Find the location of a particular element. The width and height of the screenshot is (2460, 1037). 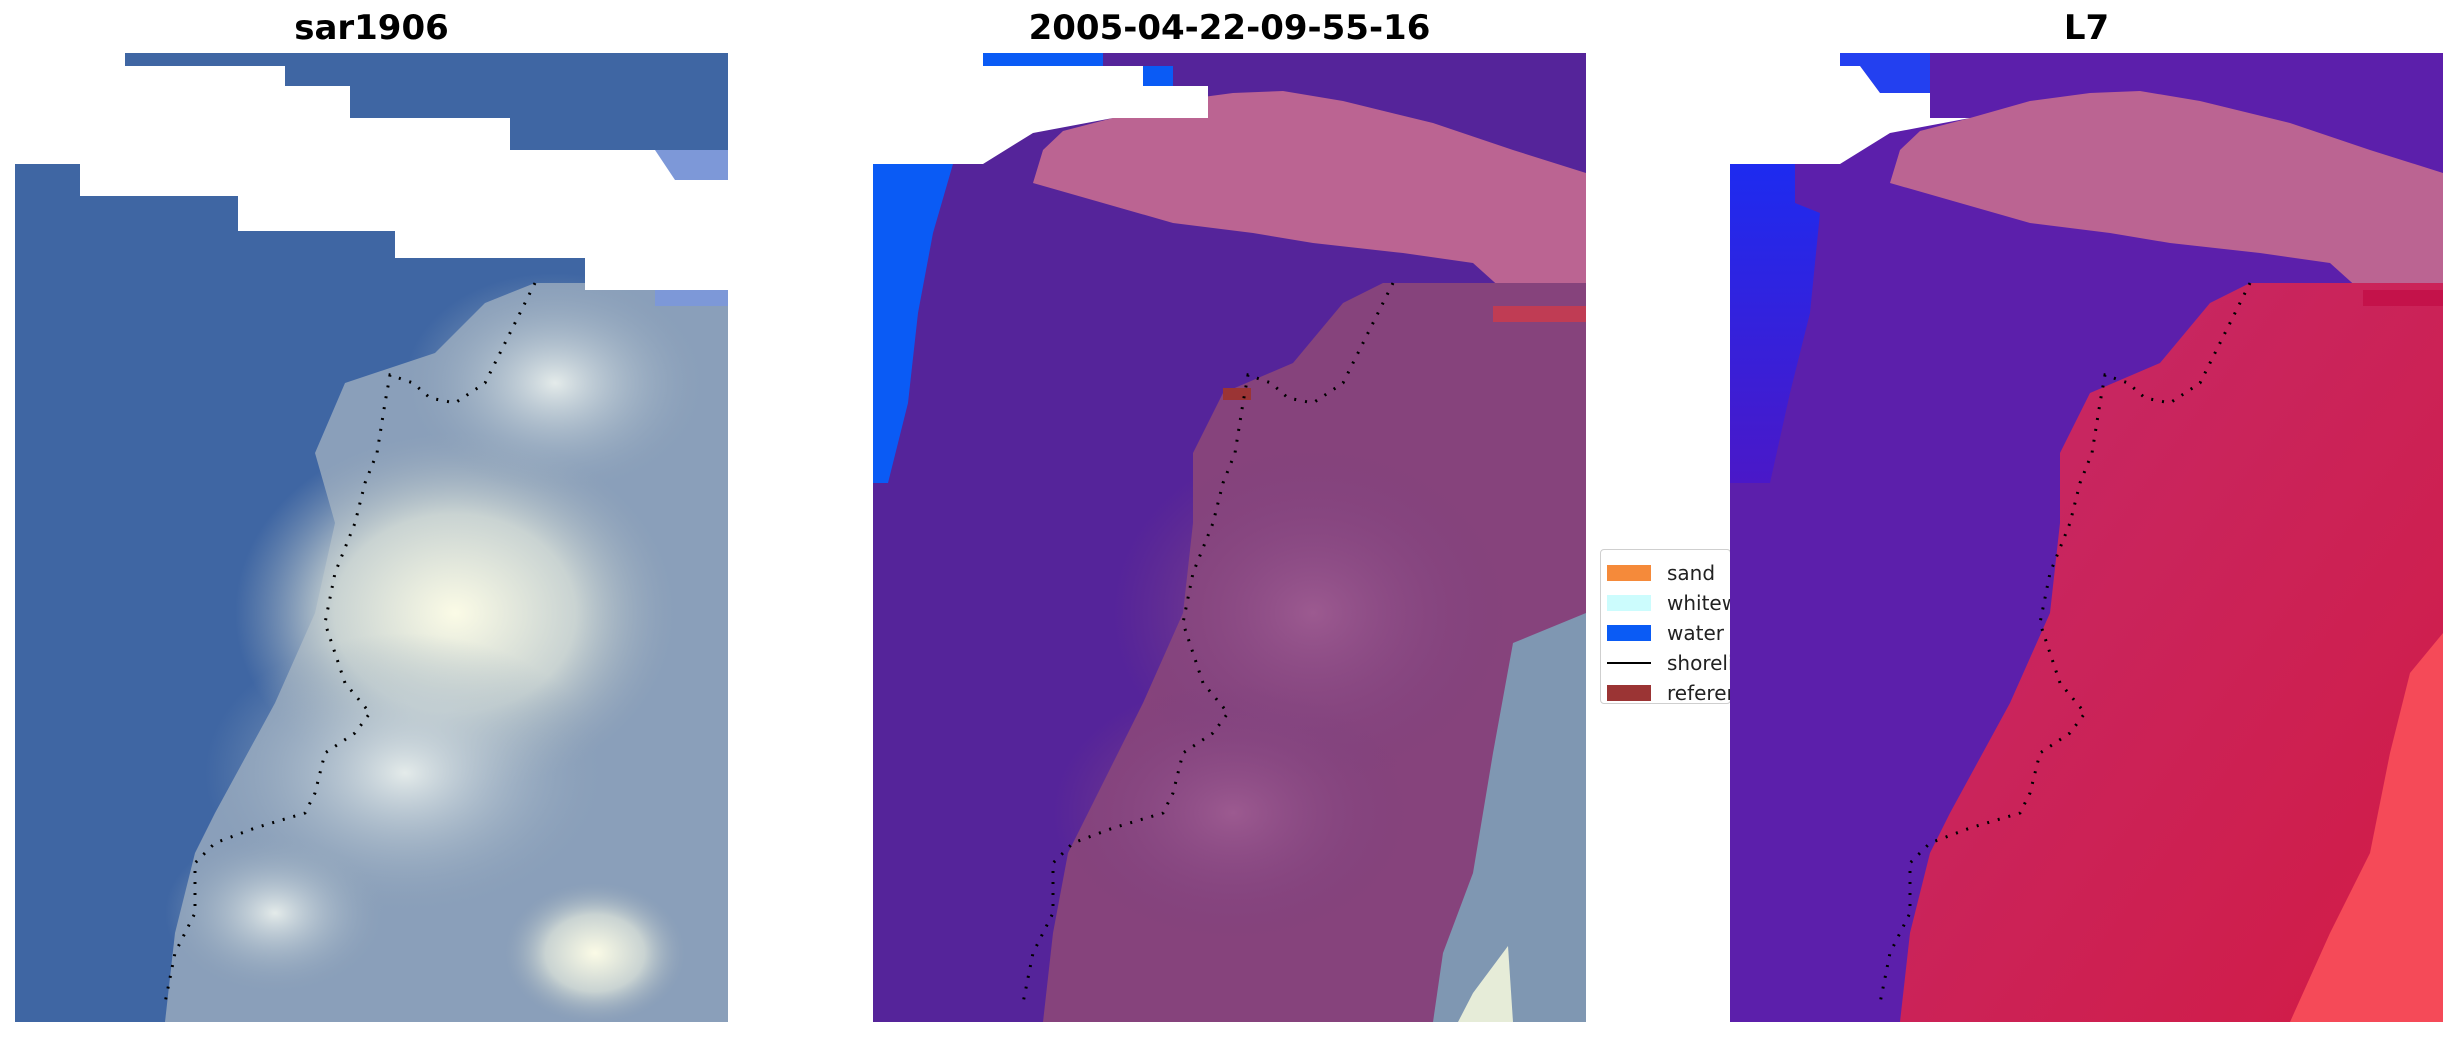

legend-item-water: water is located at coordinates (1668, 633).